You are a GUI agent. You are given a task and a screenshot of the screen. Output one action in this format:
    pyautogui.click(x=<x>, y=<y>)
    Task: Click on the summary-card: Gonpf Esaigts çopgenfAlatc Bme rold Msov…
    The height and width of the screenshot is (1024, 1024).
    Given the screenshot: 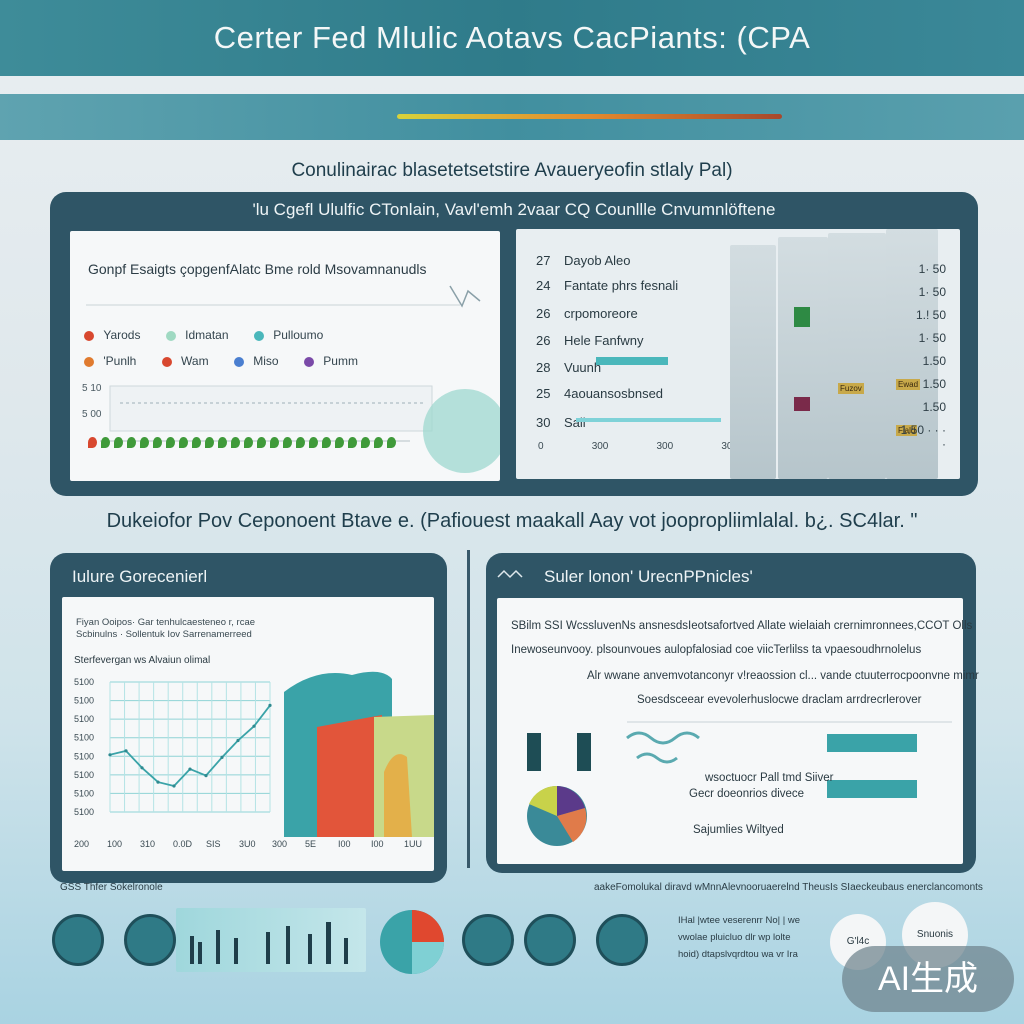 What is the action you would take?
    pyautogui.click(x=285, y=356)
    